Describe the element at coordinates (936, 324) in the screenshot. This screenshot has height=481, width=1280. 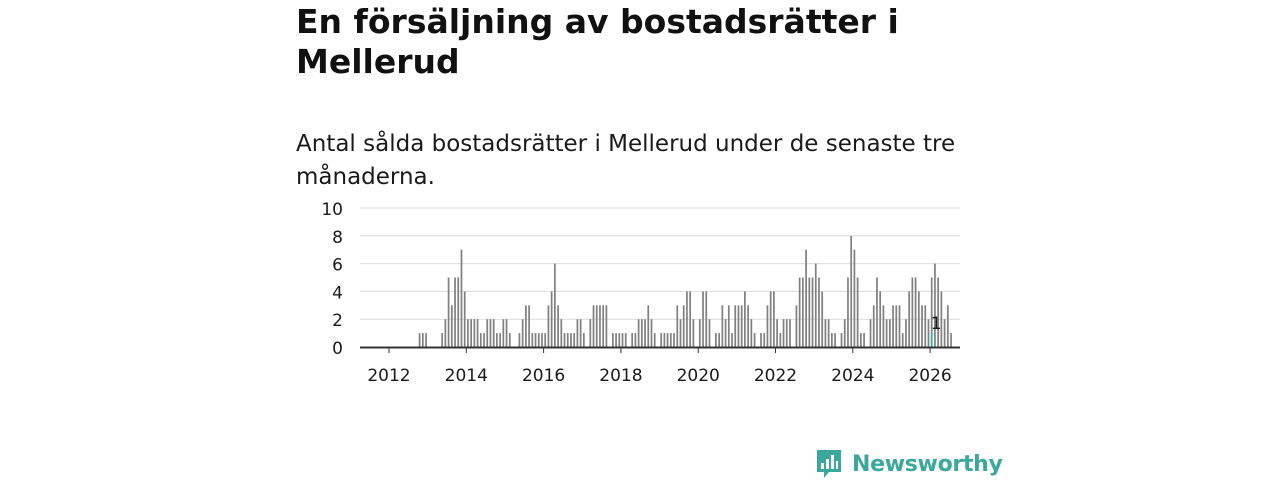
I see `highlight-data-label: 1` at that location.